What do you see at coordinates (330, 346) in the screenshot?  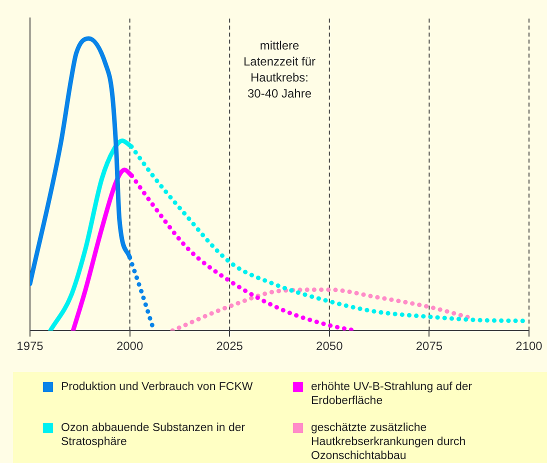 I see `x-tick-label: 2050` at bounding box center [330, 346].